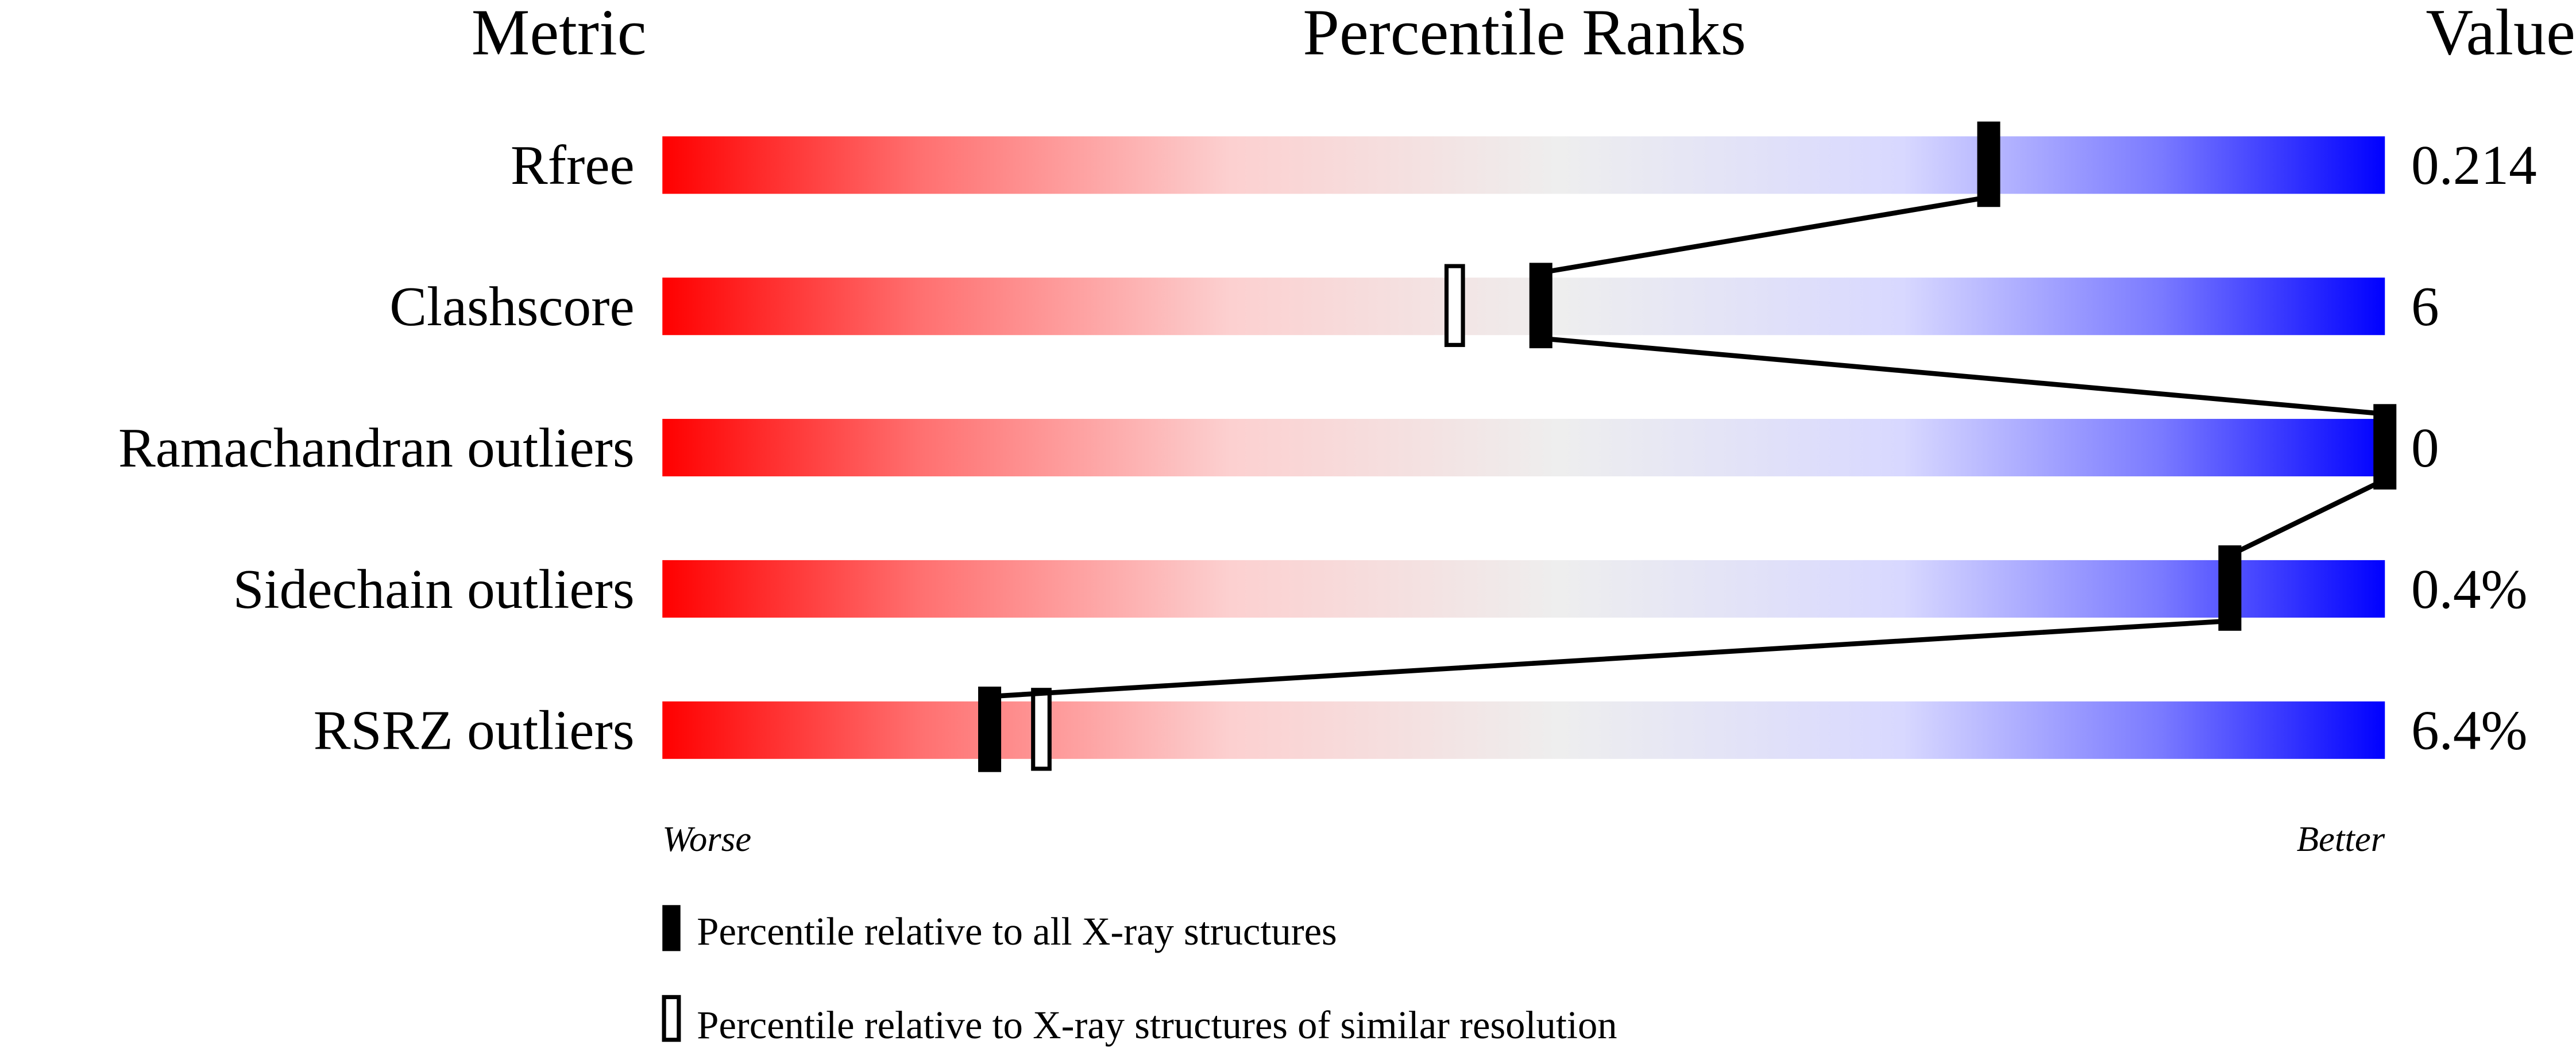 The height and width of the screenshot is (1048, 2576). What do you see at coordinates (376, 448) in the screenshot?
I see `metric-label: Ramachandran outliers` at bounding box center [376, 448].